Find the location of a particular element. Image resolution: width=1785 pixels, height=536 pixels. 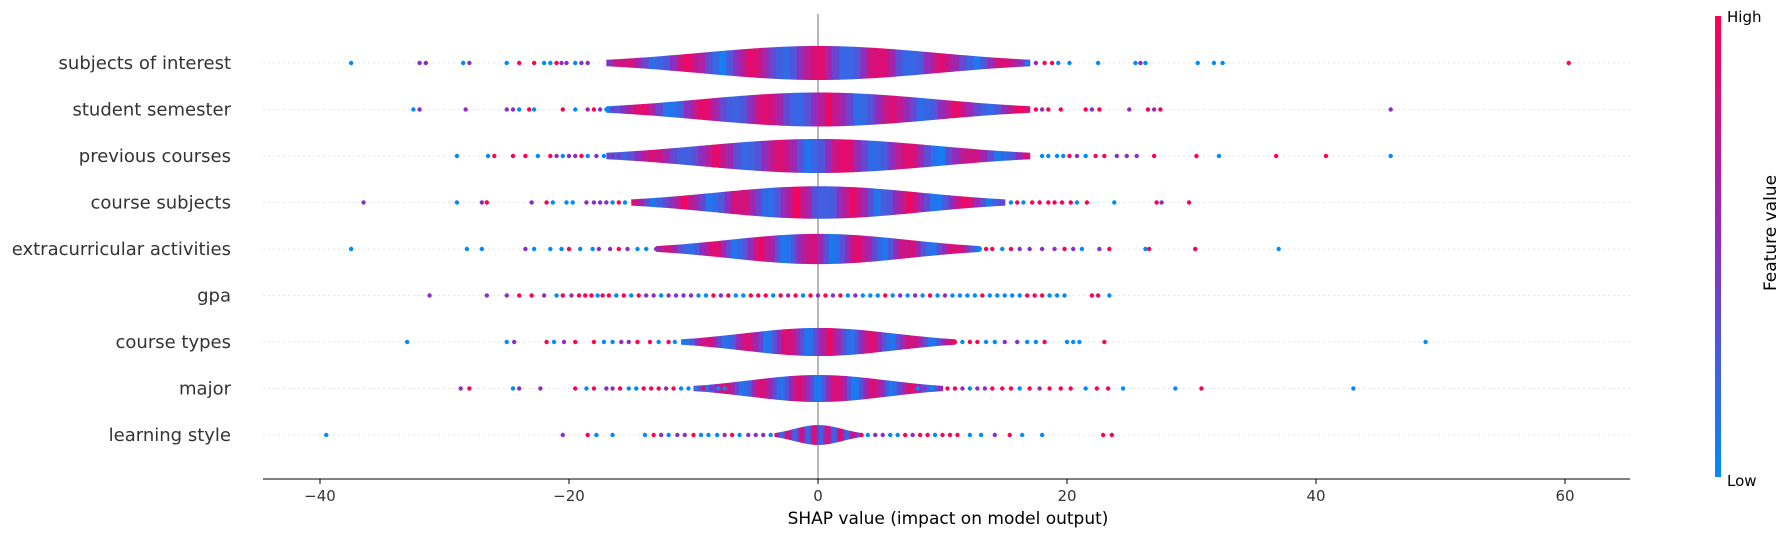

colorbar-low-label: Low is located at coordinates (1742, 481).